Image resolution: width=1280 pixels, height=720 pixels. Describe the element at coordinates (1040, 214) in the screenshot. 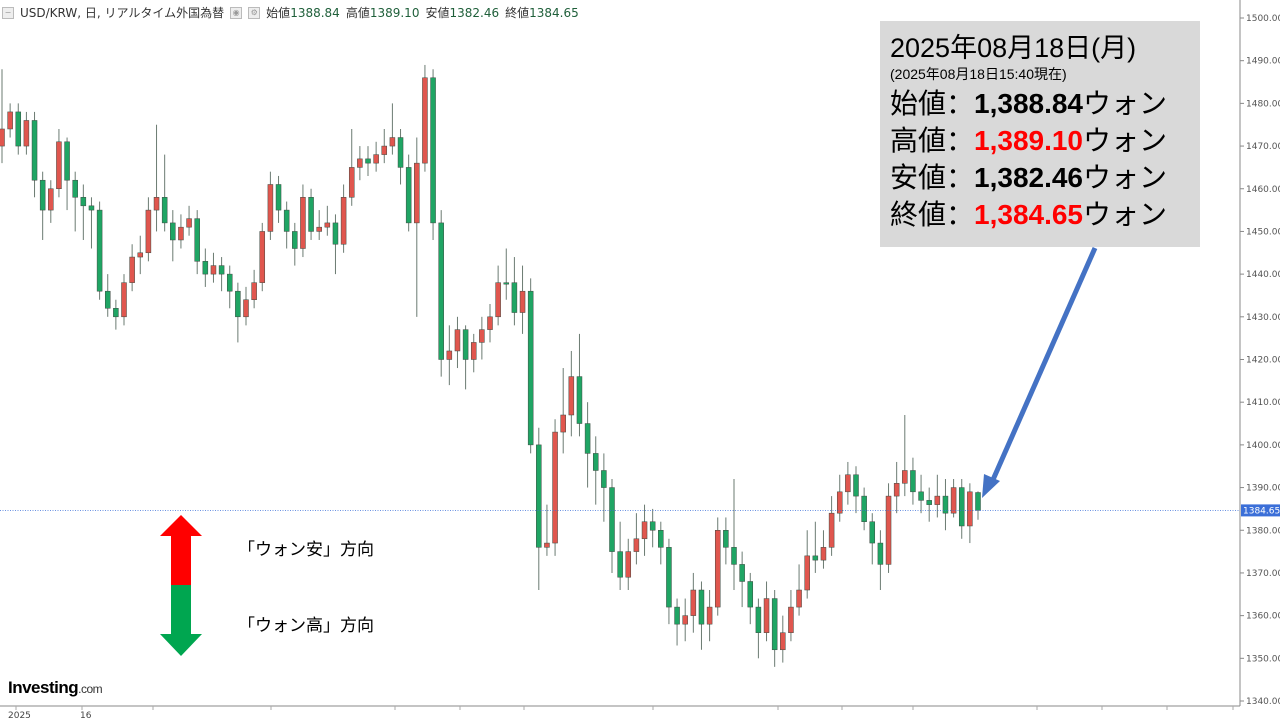

I see `info-row-close: 終値：1,384.65ウォン` at that location.